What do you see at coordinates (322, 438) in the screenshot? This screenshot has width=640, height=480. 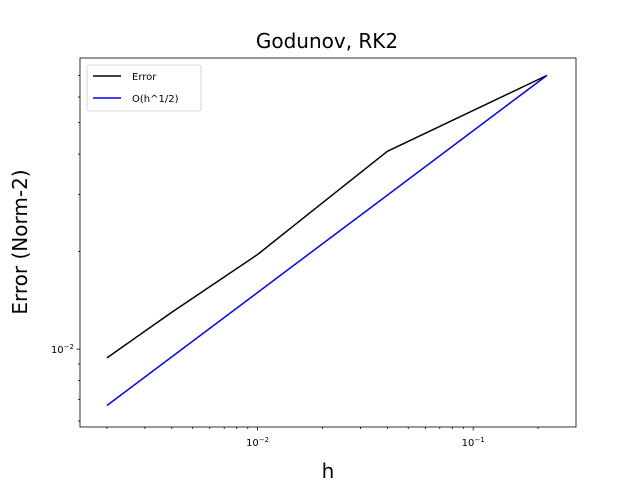 I see `x-axis-ticks: 10⁻² 10⁻¹` at bounding box center [322, 438].